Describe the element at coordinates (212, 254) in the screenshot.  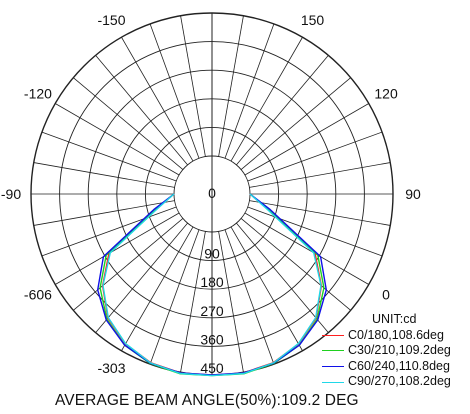
I see `radial-tick-label: 90` at that location.